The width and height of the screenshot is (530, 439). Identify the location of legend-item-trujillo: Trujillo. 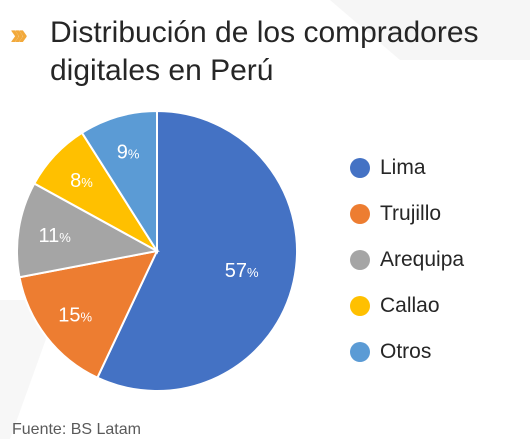
(407, 214).